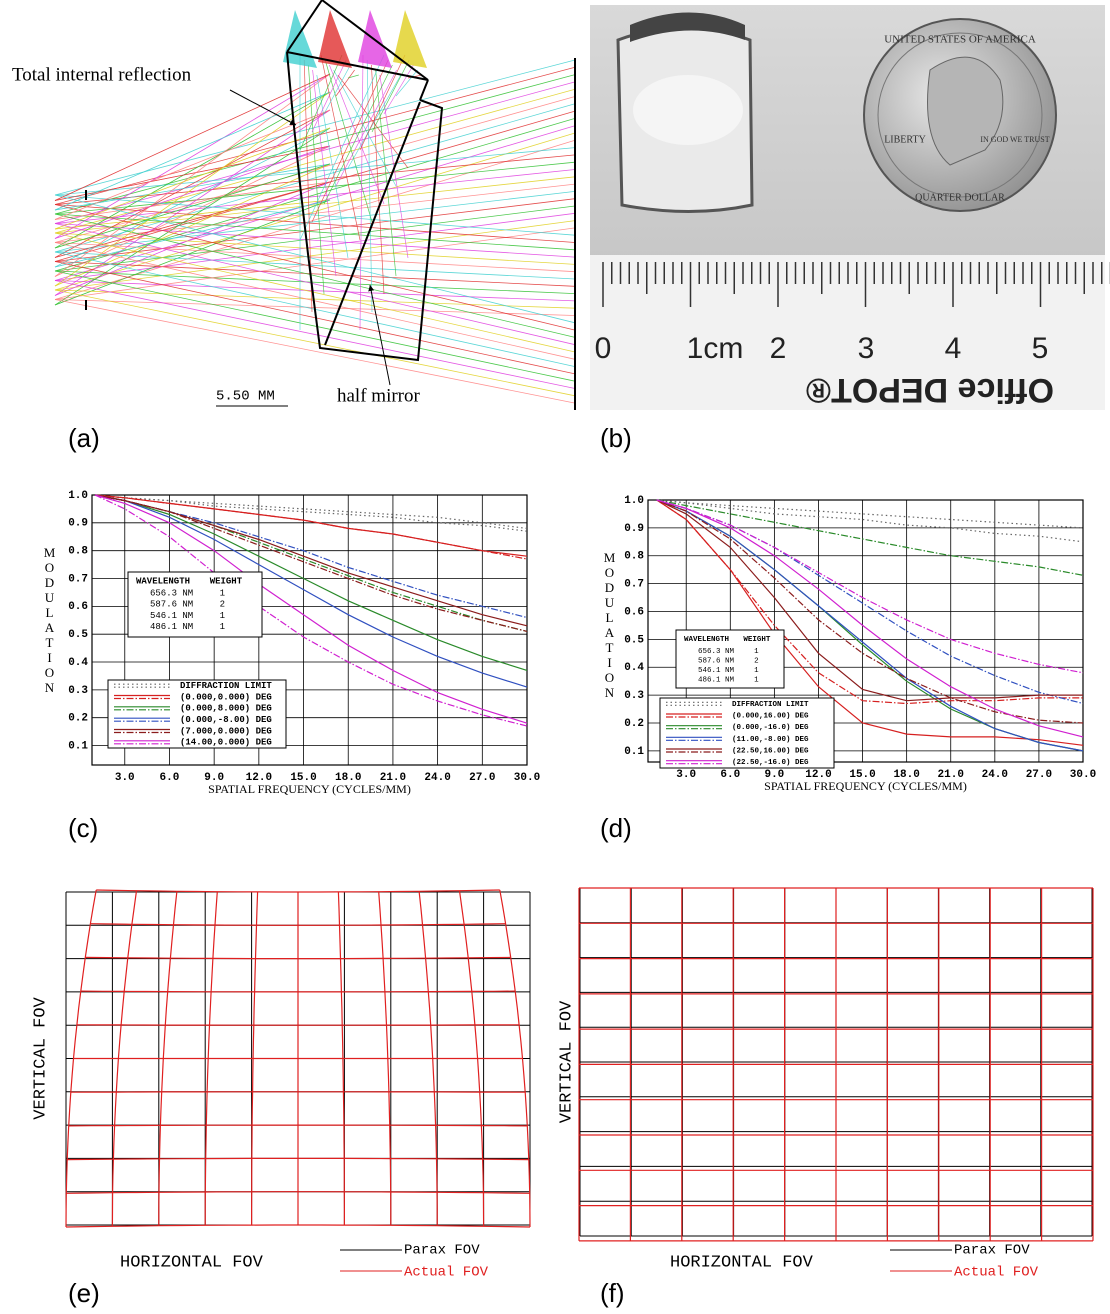 The image size is (1110, 1314). I want to click on y-tick-label: 0.6, so click(78, 607).